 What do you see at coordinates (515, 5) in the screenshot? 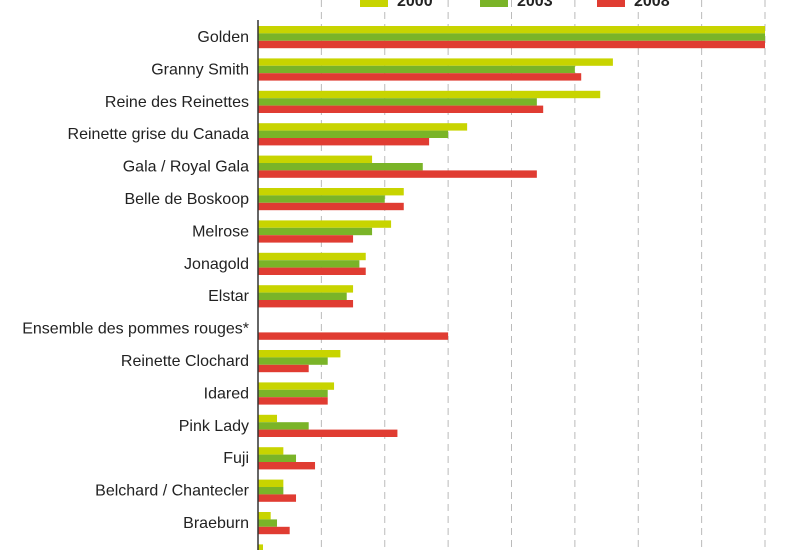
I see `legend: 2000 2003 2008` at bounding box center [515, 5].